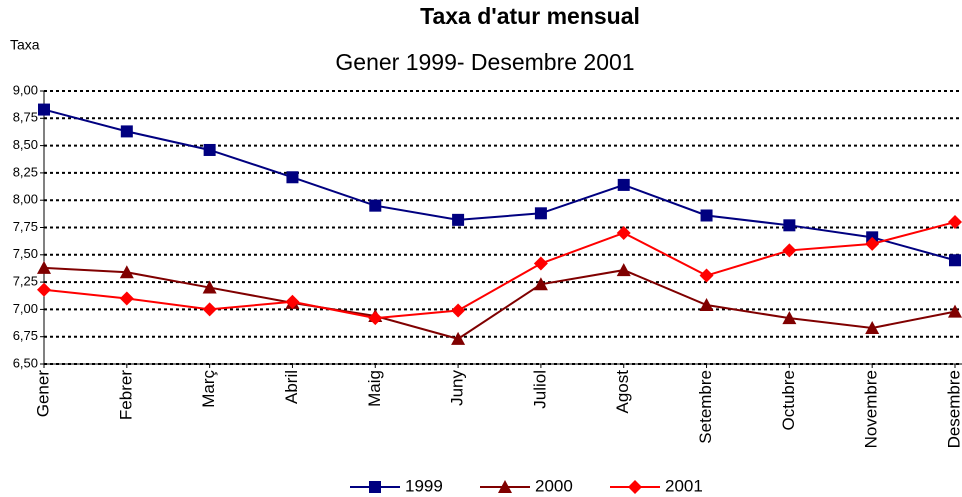 This screenshot has height=497, width=962. I want to click on y-tick-label: 8,50, so click(25, 144).